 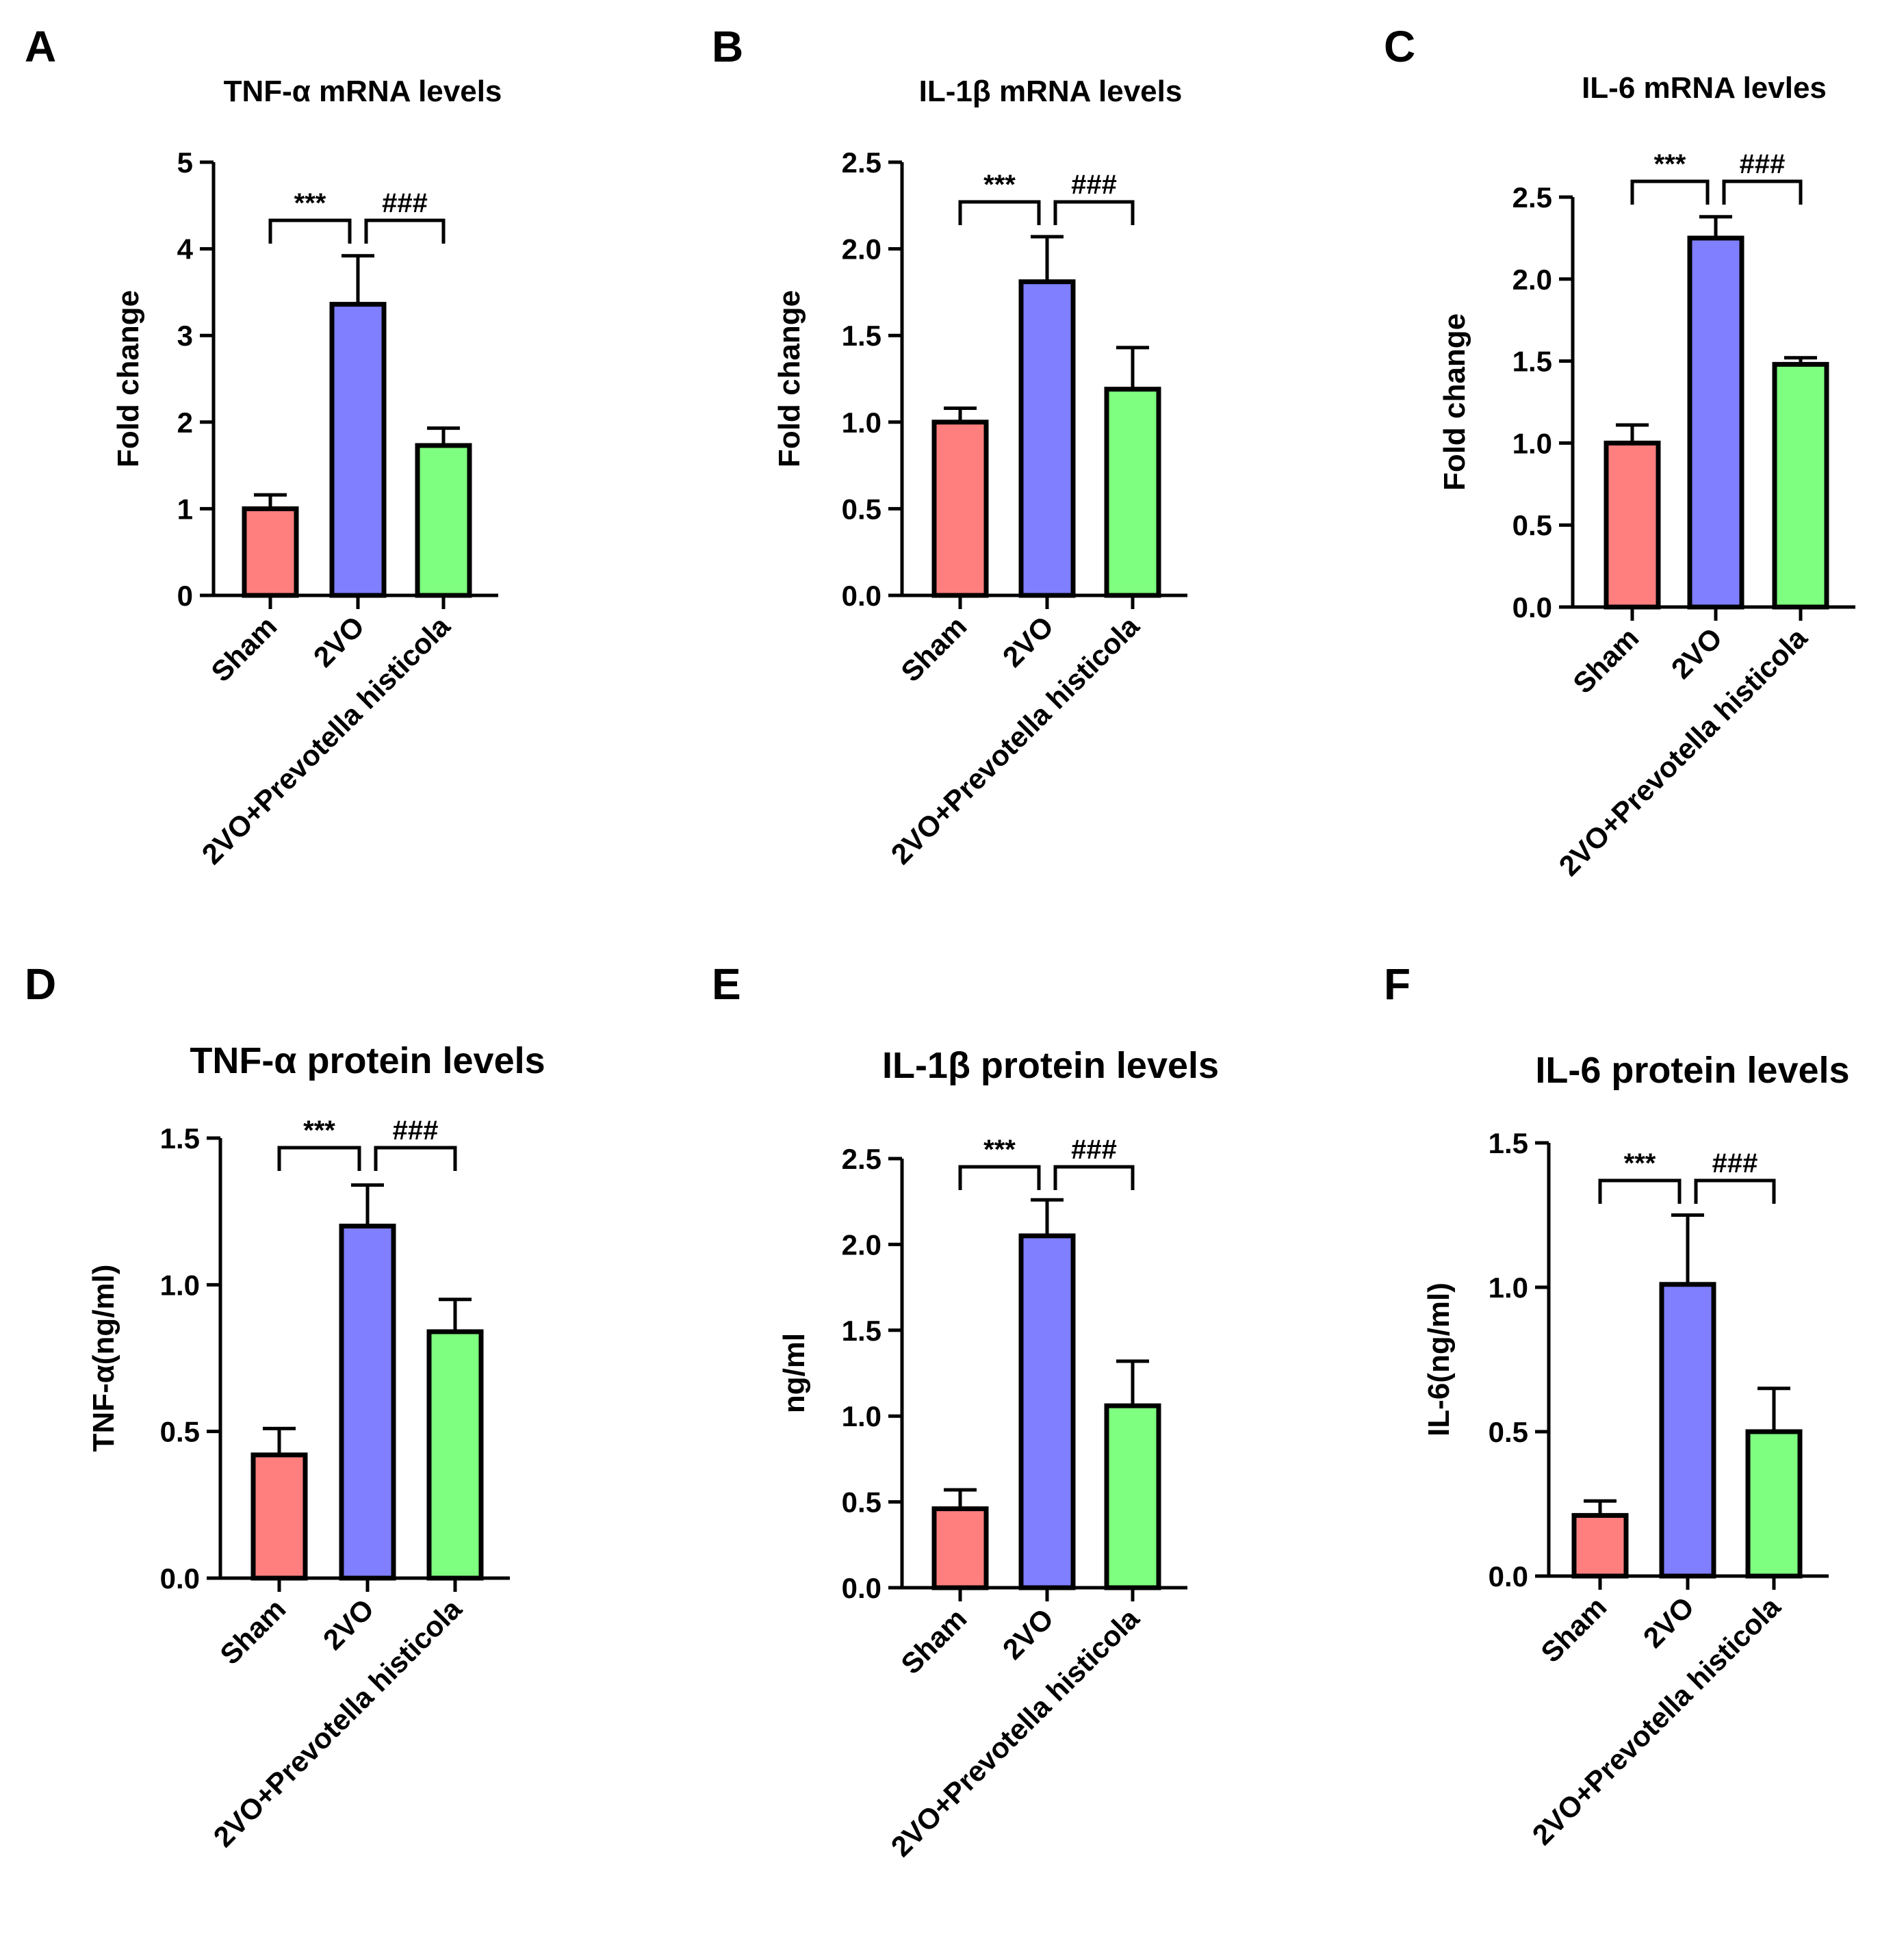 I want to click on panel-letter: C, so click(x=1400, y=46).